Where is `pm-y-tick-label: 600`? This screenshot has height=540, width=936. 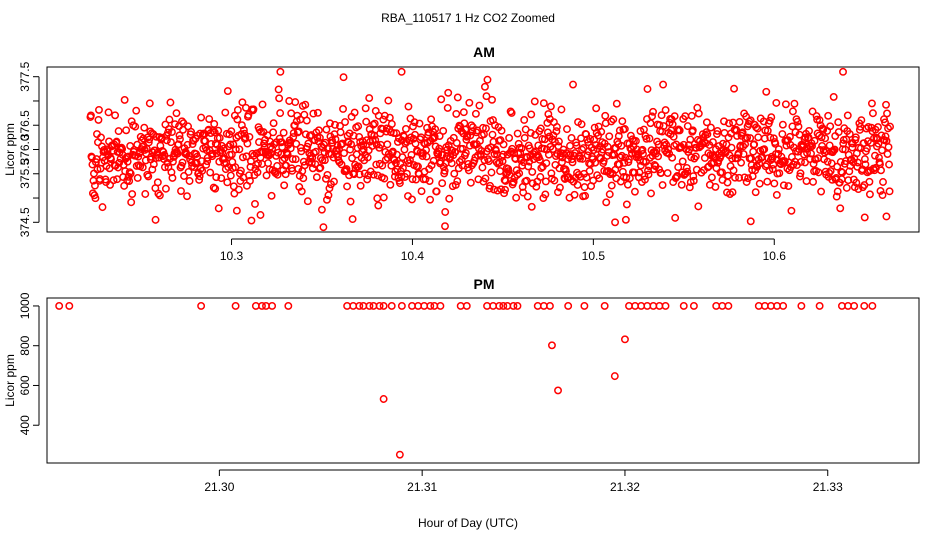 pm-y-tick-label: 600 is located at coordinates (25, 385).